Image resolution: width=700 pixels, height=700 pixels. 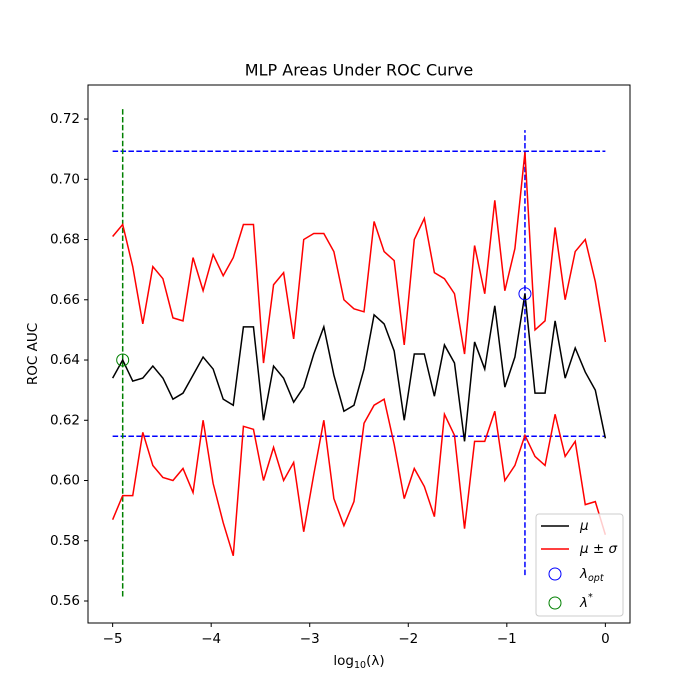 I want to click on legend-label: μ ± σ, so click(x=598, y=549).